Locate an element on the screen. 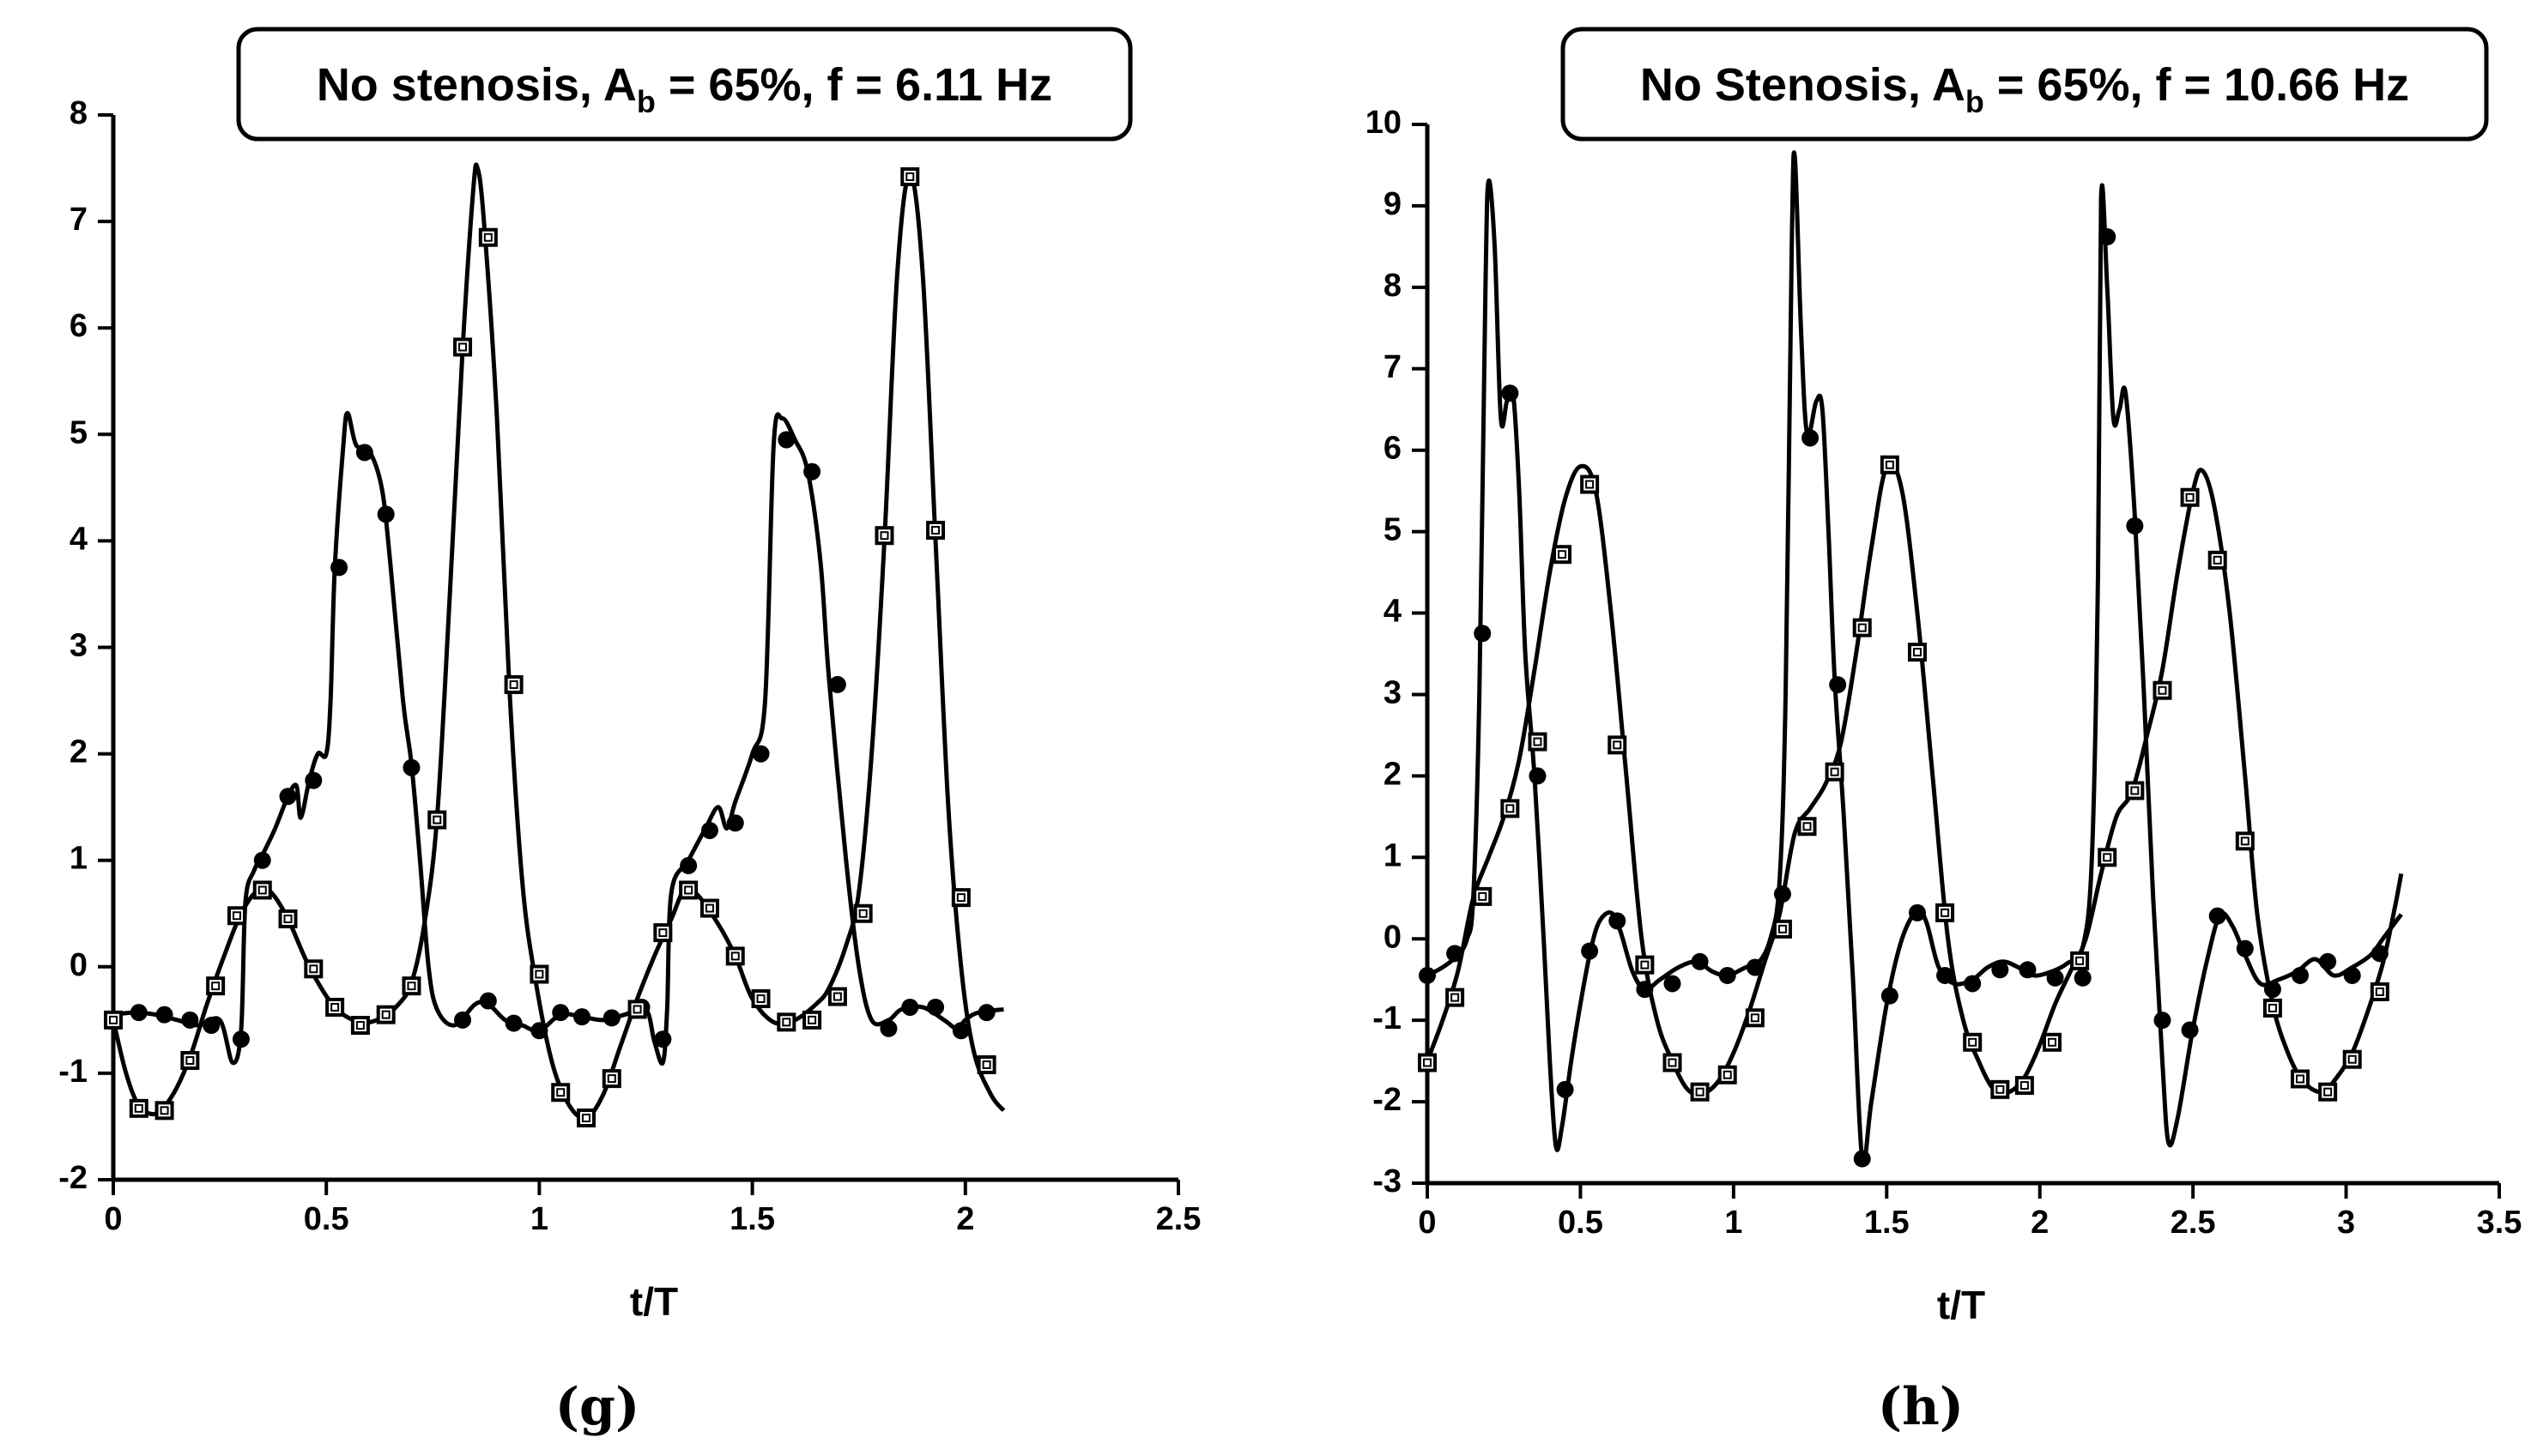 Image resolution: width=2531 pixels, height=1456 pixels. title-part: No Stenosis, A is located at coordinates (1802, 85).